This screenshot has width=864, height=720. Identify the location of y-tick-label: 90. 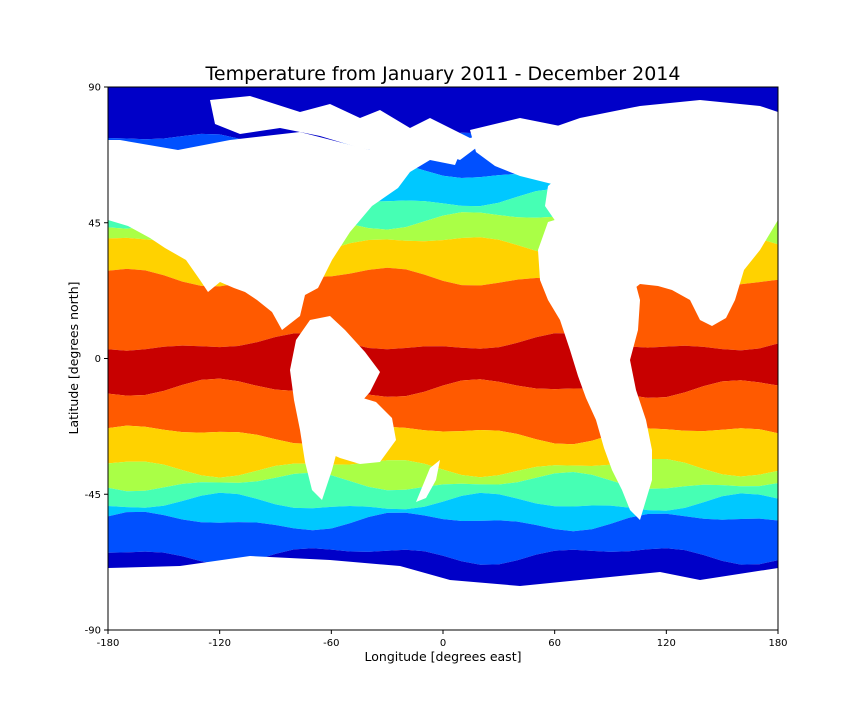
(94, 88).